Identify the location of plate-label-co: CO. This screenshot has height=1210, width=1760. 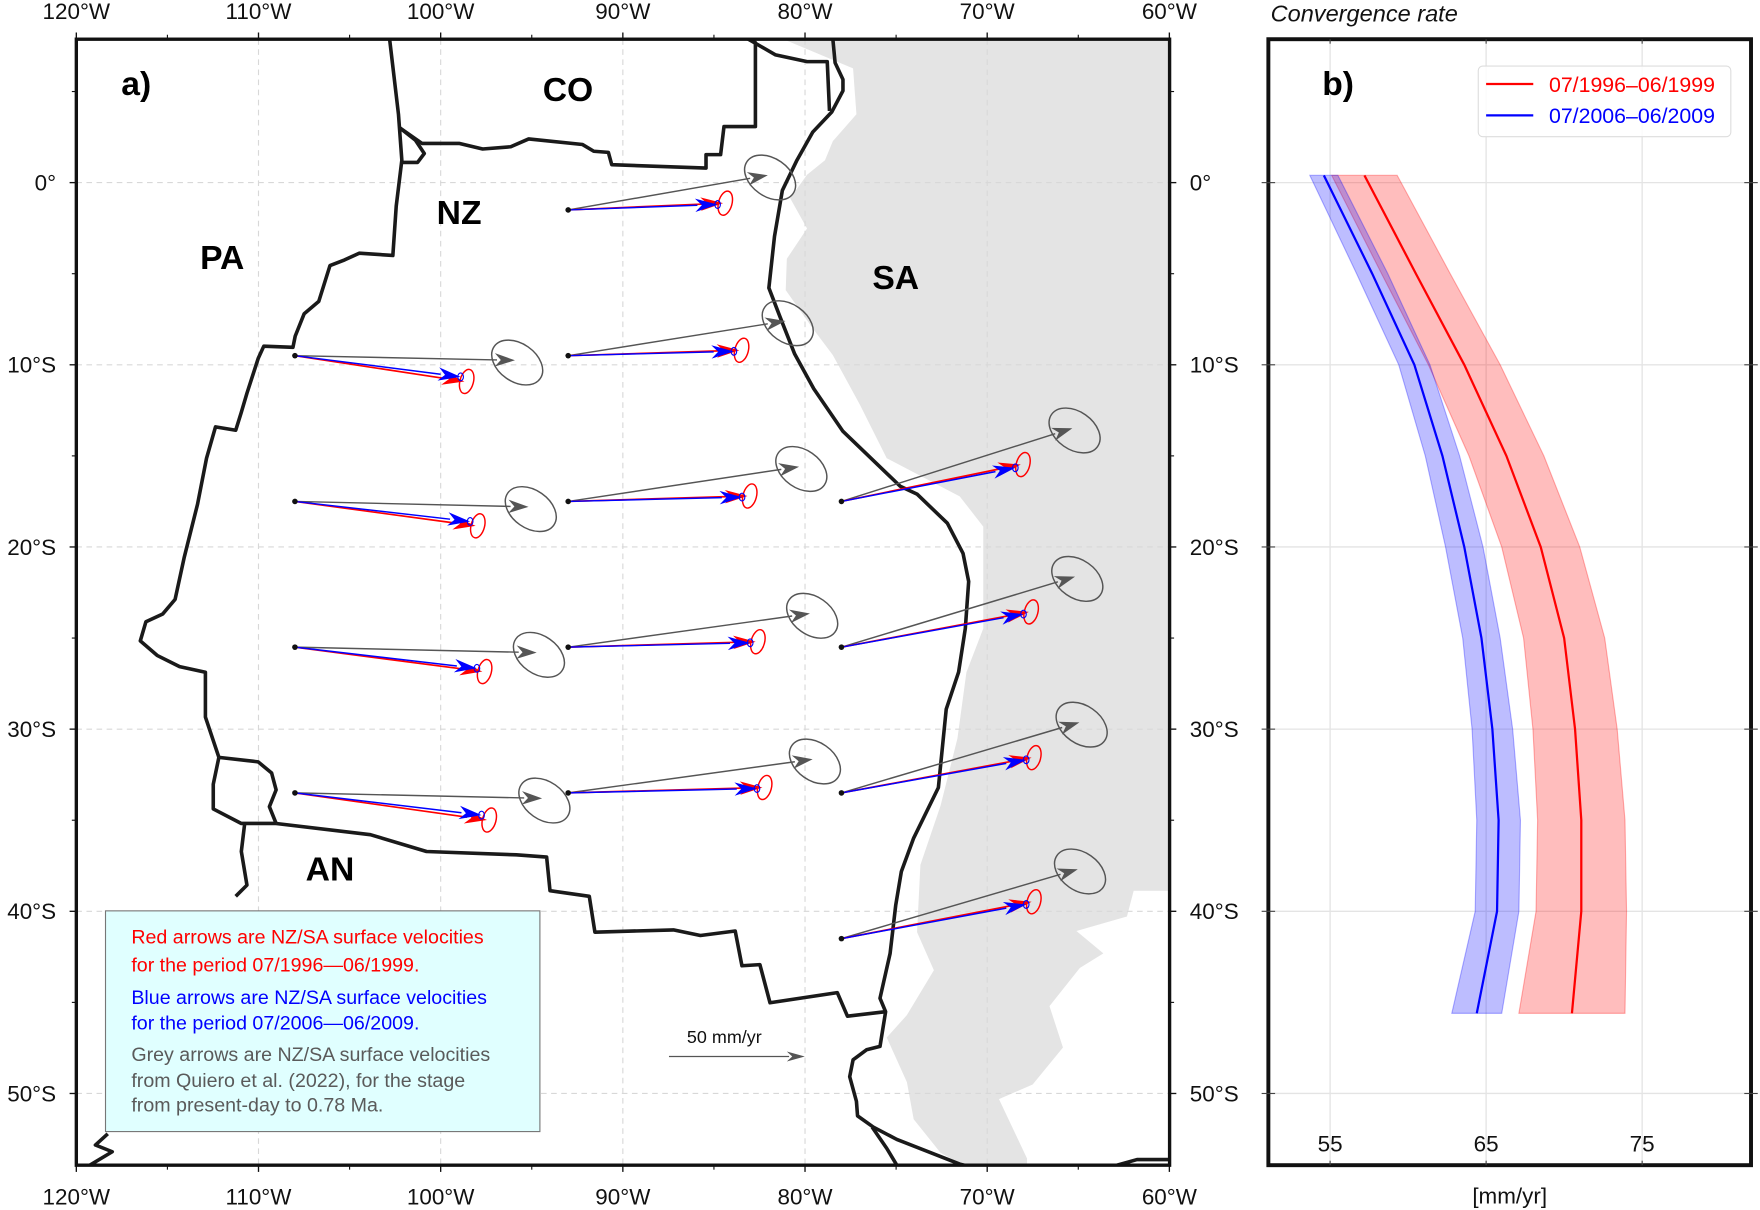
(568, 90).